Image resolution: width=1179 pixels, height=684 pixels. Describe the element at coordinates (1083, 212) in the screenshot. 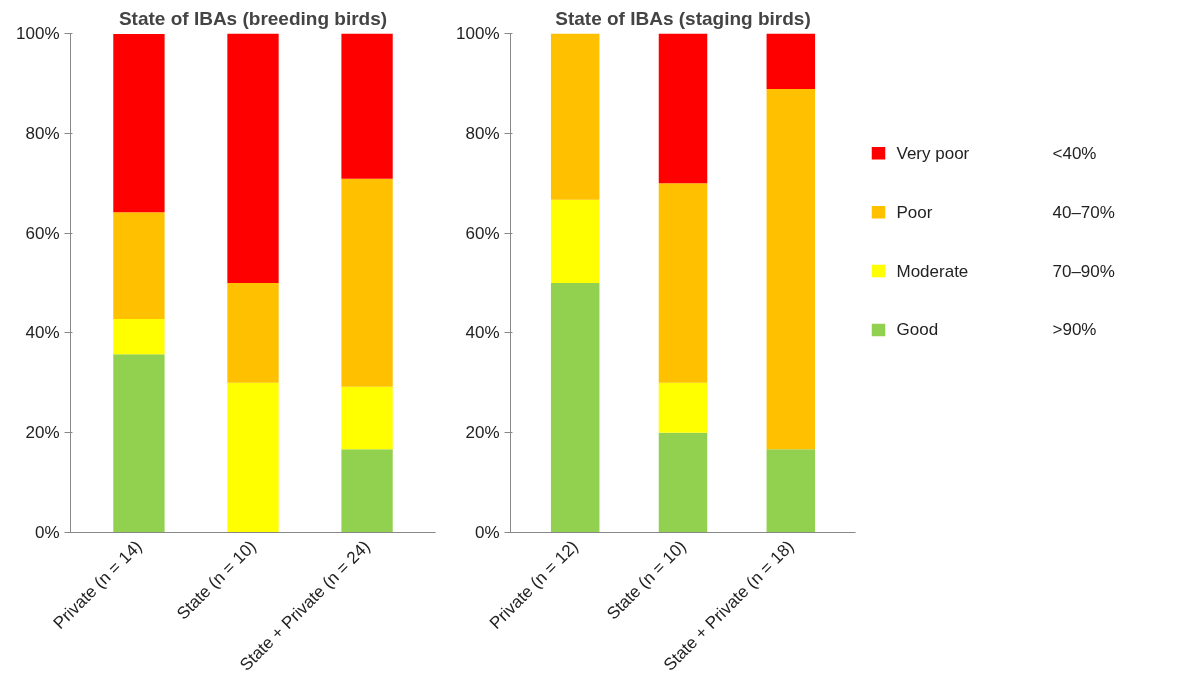

I see `text: 40–70%` at that location.